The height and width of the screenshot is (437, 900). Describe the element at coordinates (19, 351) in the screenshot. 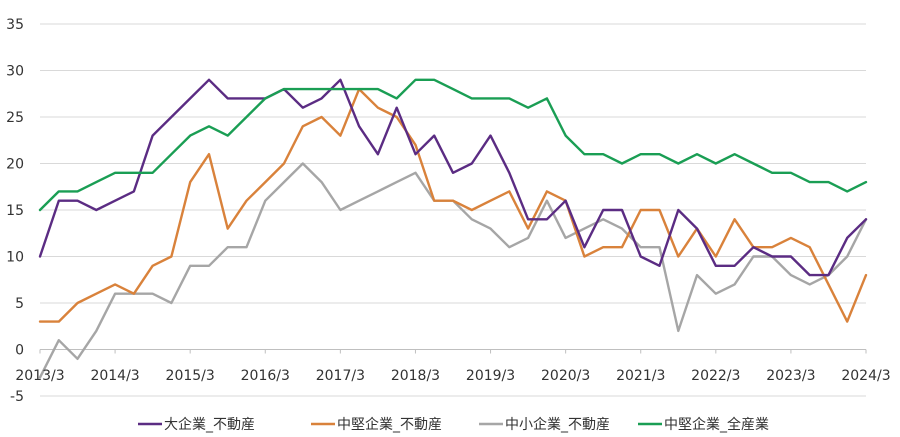

I see `y-tick-label: 0` at that location.